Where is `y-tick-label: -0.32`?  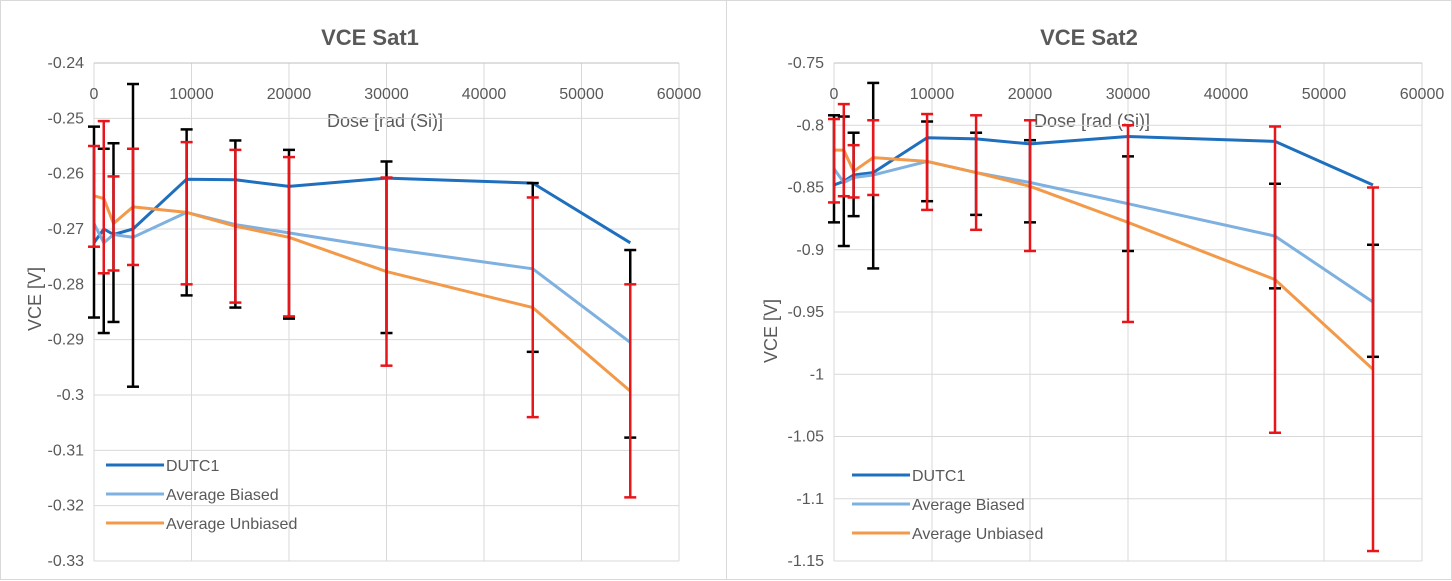 y-tick-label: -0.32 is located at coordinates (66, 506).